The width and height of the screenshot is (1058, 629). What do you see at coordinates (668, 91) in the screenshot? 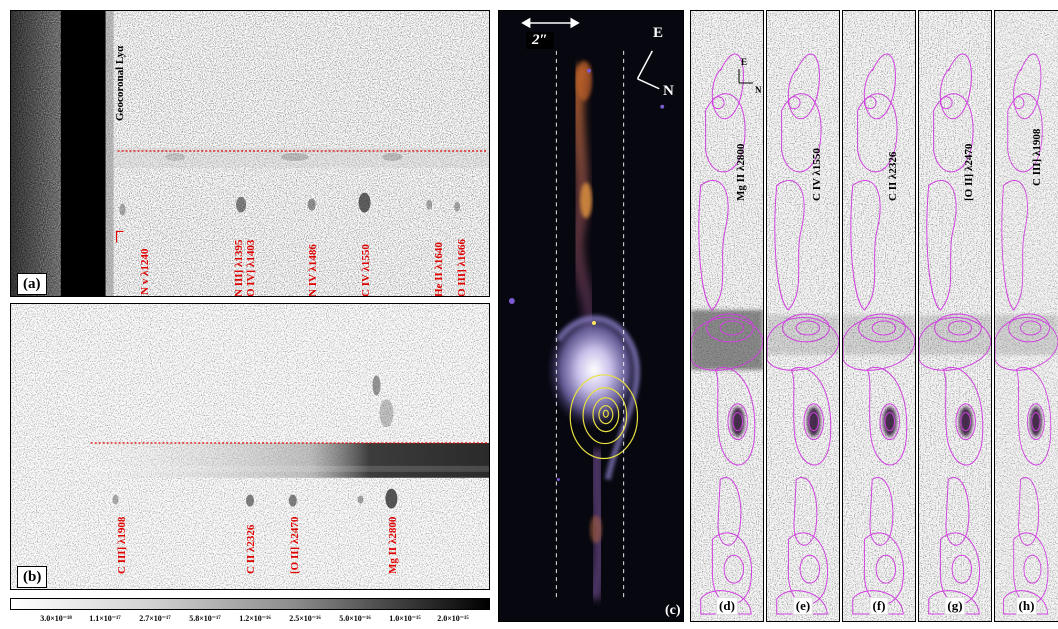
I see `compass-n-label: N` at bounding box center [668, 91].